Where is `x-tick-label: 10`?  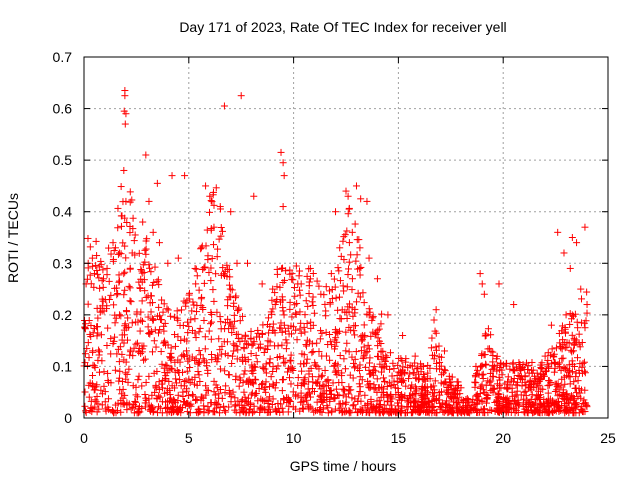 x-tick-label: 10 is located at coordinates (294, 438).